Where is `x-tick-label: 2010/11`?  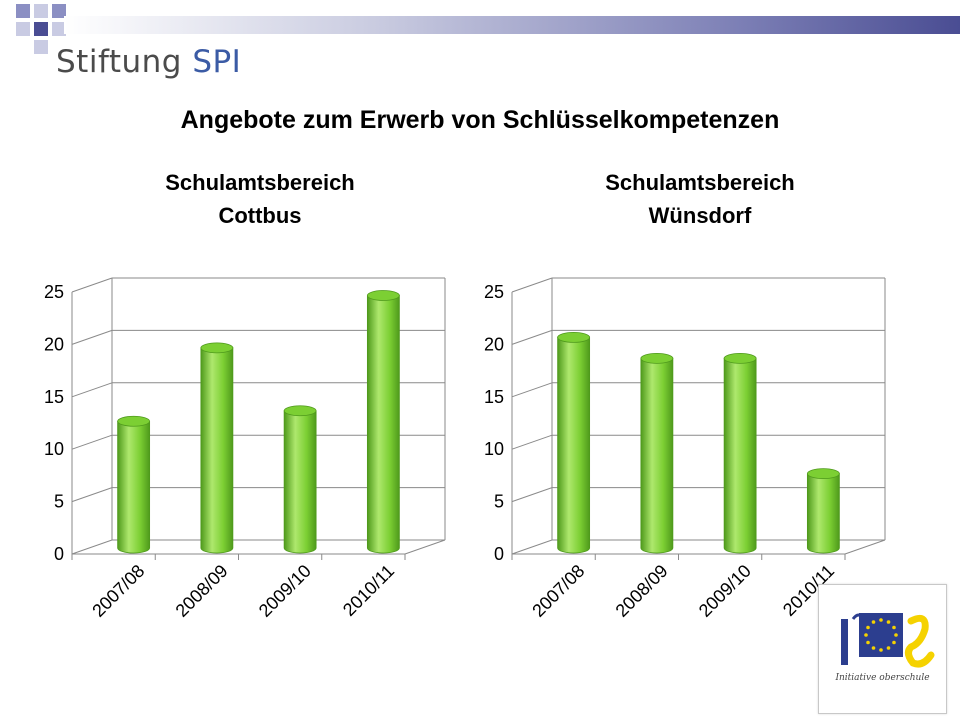
x-tick-label: 2010/11 is located at coordinates (368, 590).